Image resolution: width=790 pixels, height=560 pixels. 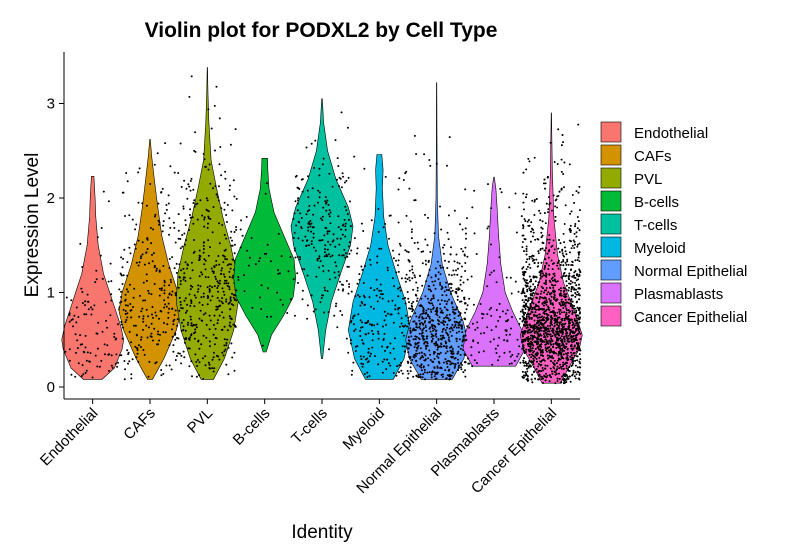 What do you see at coordinates (379, 267) in the screenshot?
I see `violin-group-myeloid` at bounding box center [379, 267].